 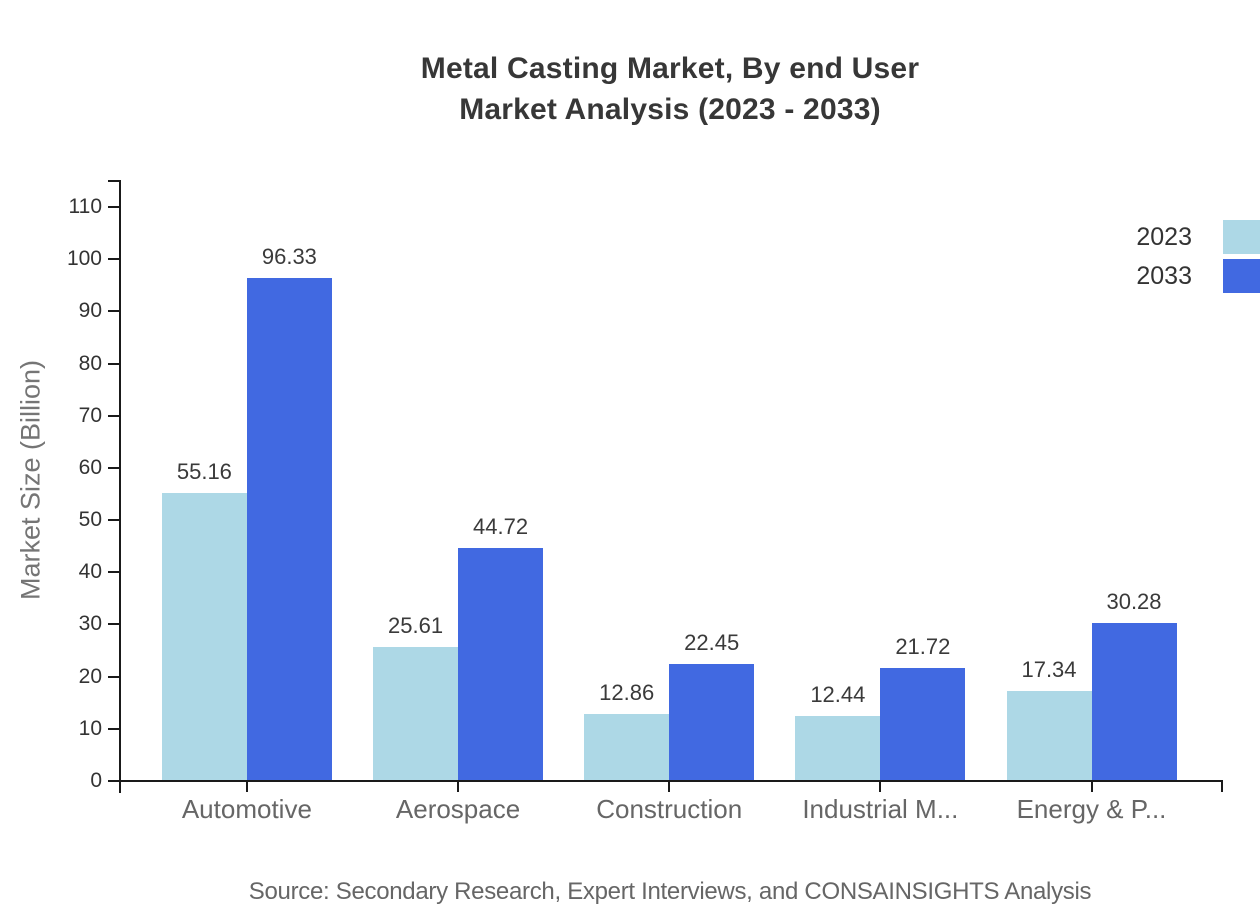 I want to click on bar-2033-energy-p-, so click(x=1134, y=701).